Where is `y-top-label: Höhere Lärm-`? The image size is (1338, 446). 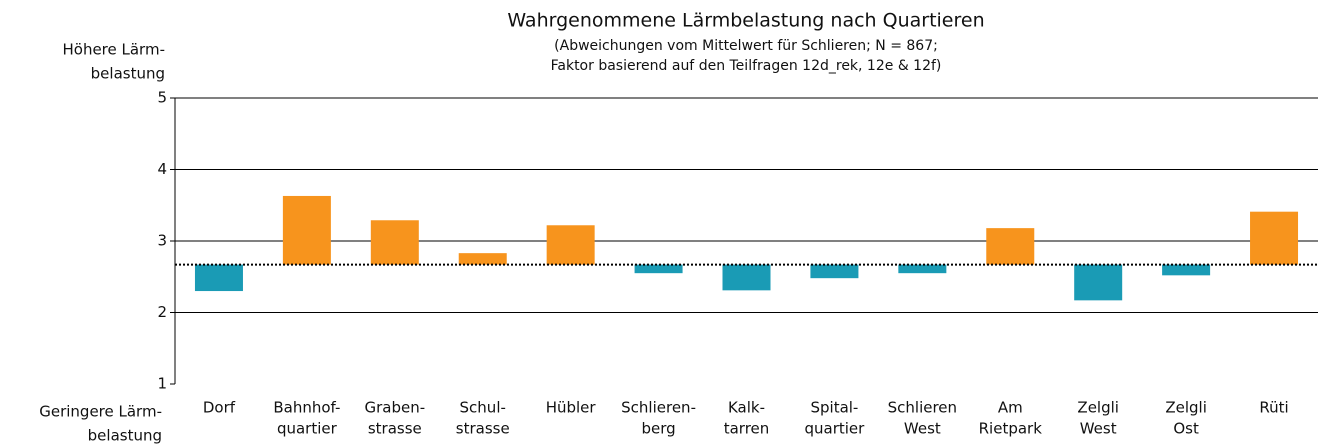 y-top-label: Höhere Lärm- is located at coordinates (113, 50).